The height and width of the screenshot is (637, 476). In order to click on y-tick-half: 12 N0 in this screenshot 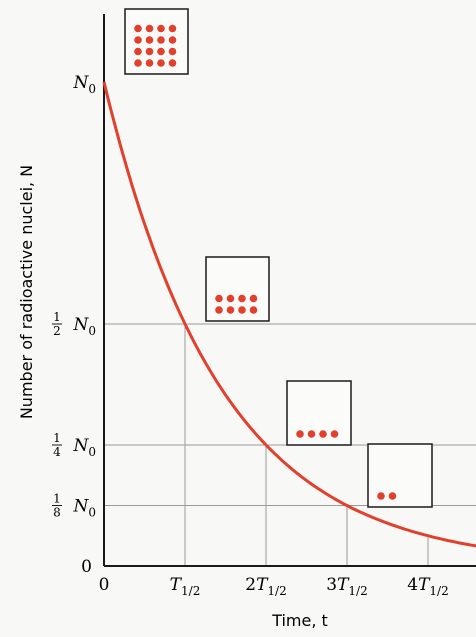, I will do `click(74, 324)`.